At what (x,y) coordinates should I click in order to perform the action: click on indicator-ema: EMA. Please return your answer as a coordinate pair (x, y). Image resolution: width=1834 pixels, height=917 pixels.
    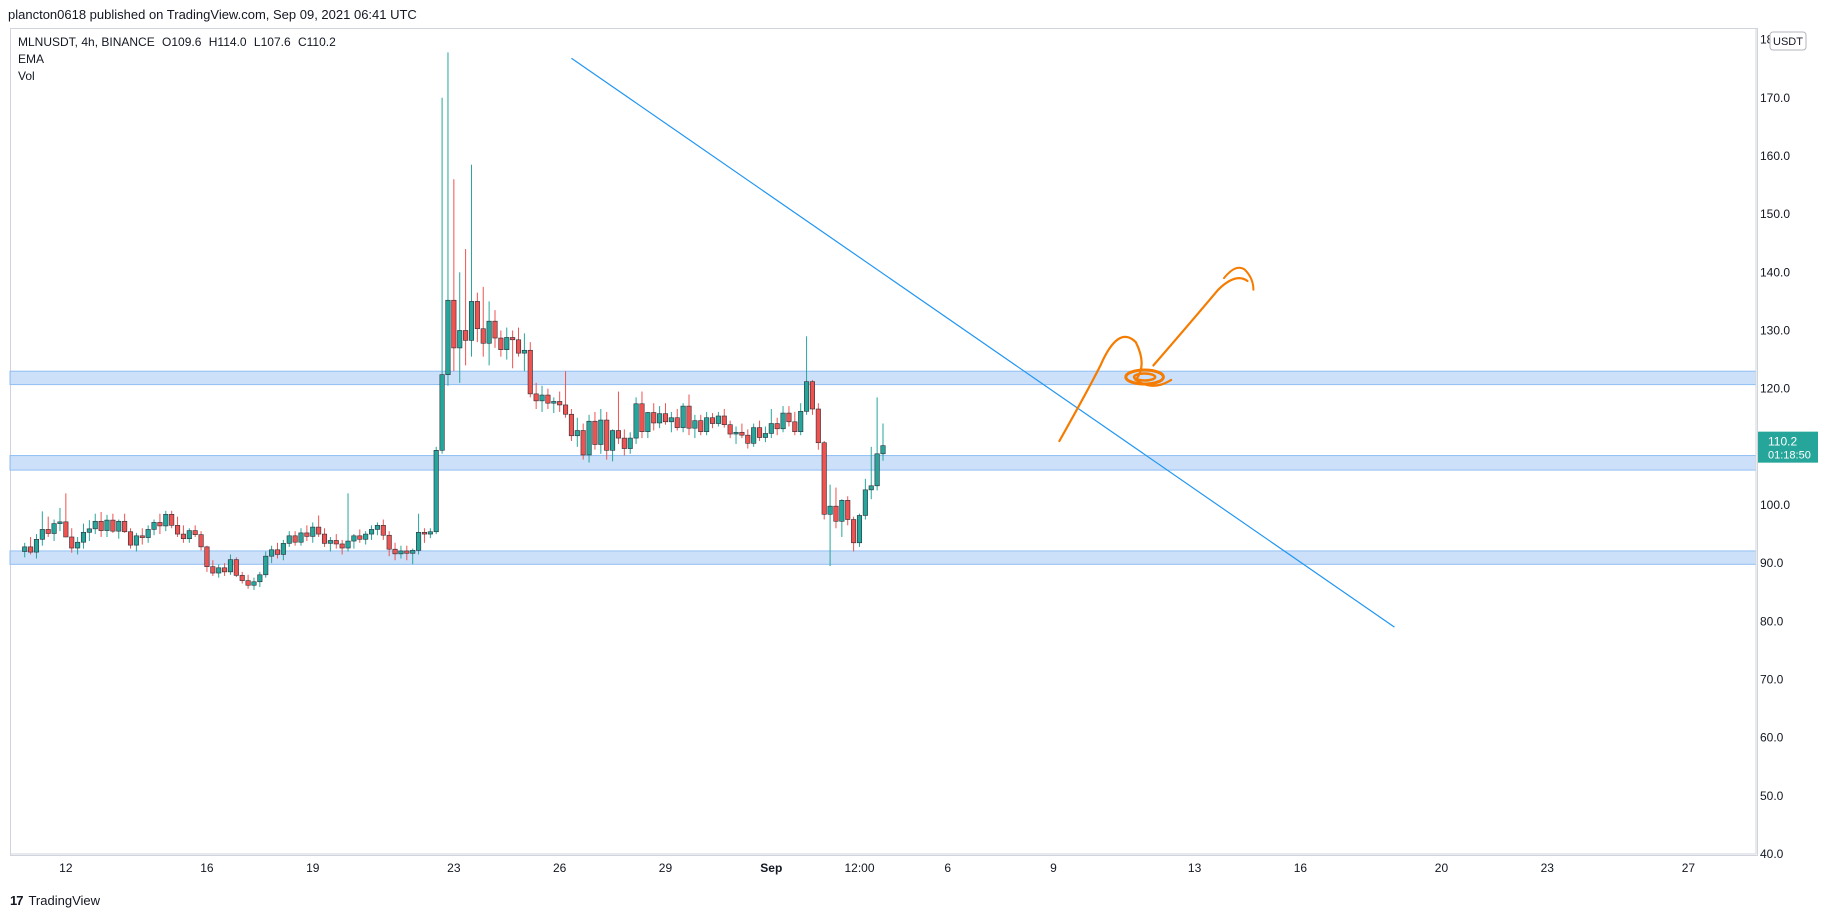
    Looking at the image, I should click on (31, 59).